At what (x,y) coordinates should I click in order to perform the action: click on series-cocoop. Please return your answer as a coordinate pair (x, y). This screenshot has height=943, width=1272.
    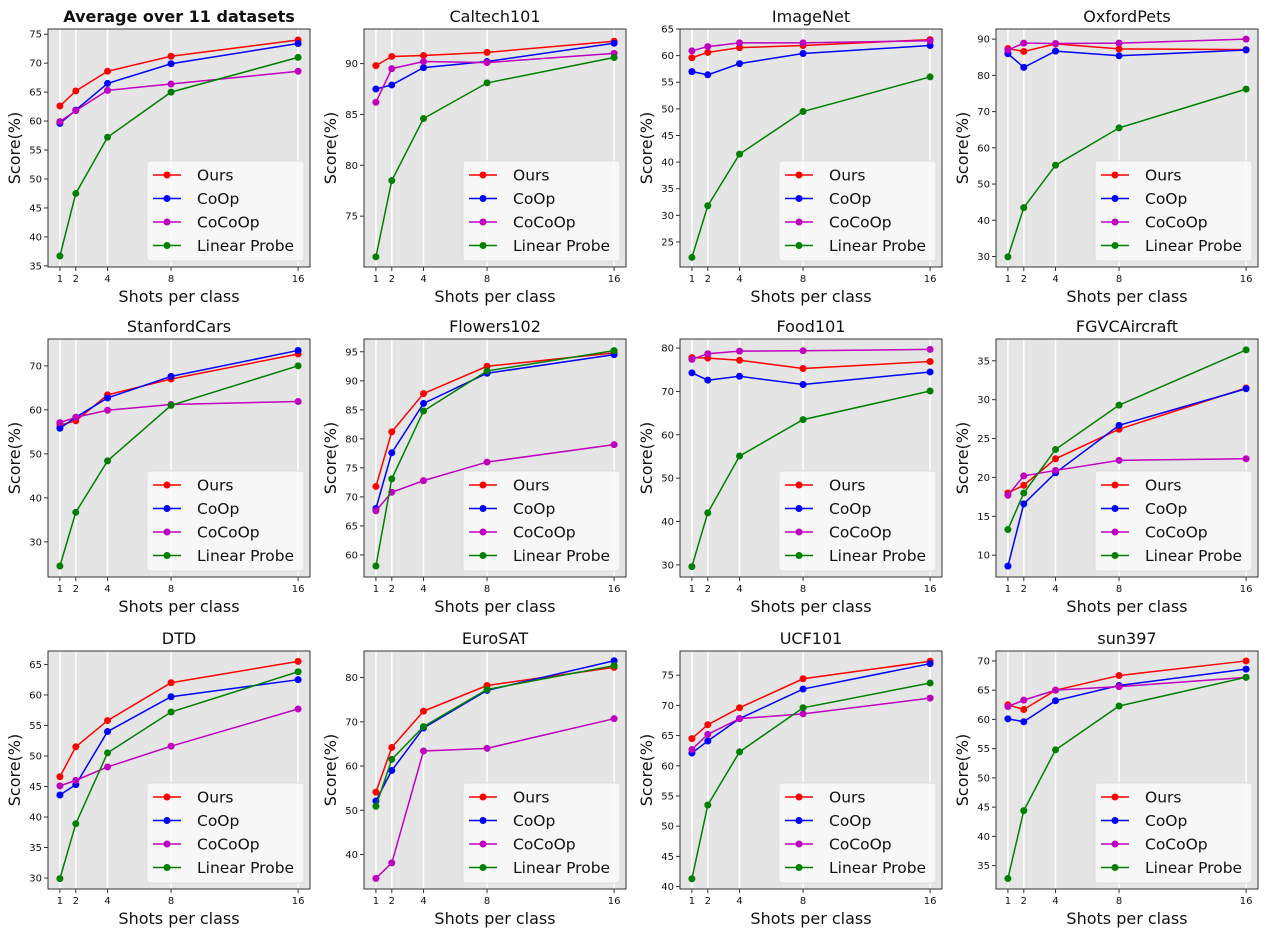
    Looking at the image, I should click on (495, 798).